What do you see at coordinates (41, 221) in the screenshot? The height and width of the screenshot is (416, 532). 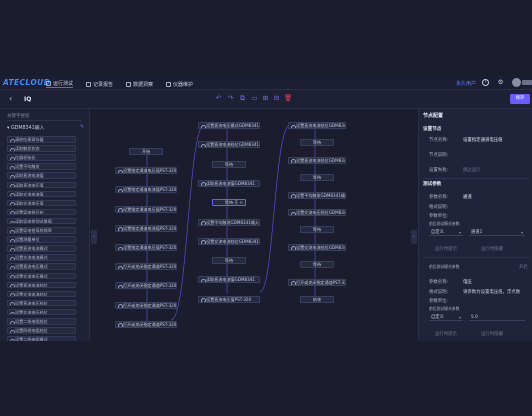 I see `palette-item: 读取导电钳测试量值` at bounding box center [41, 221].